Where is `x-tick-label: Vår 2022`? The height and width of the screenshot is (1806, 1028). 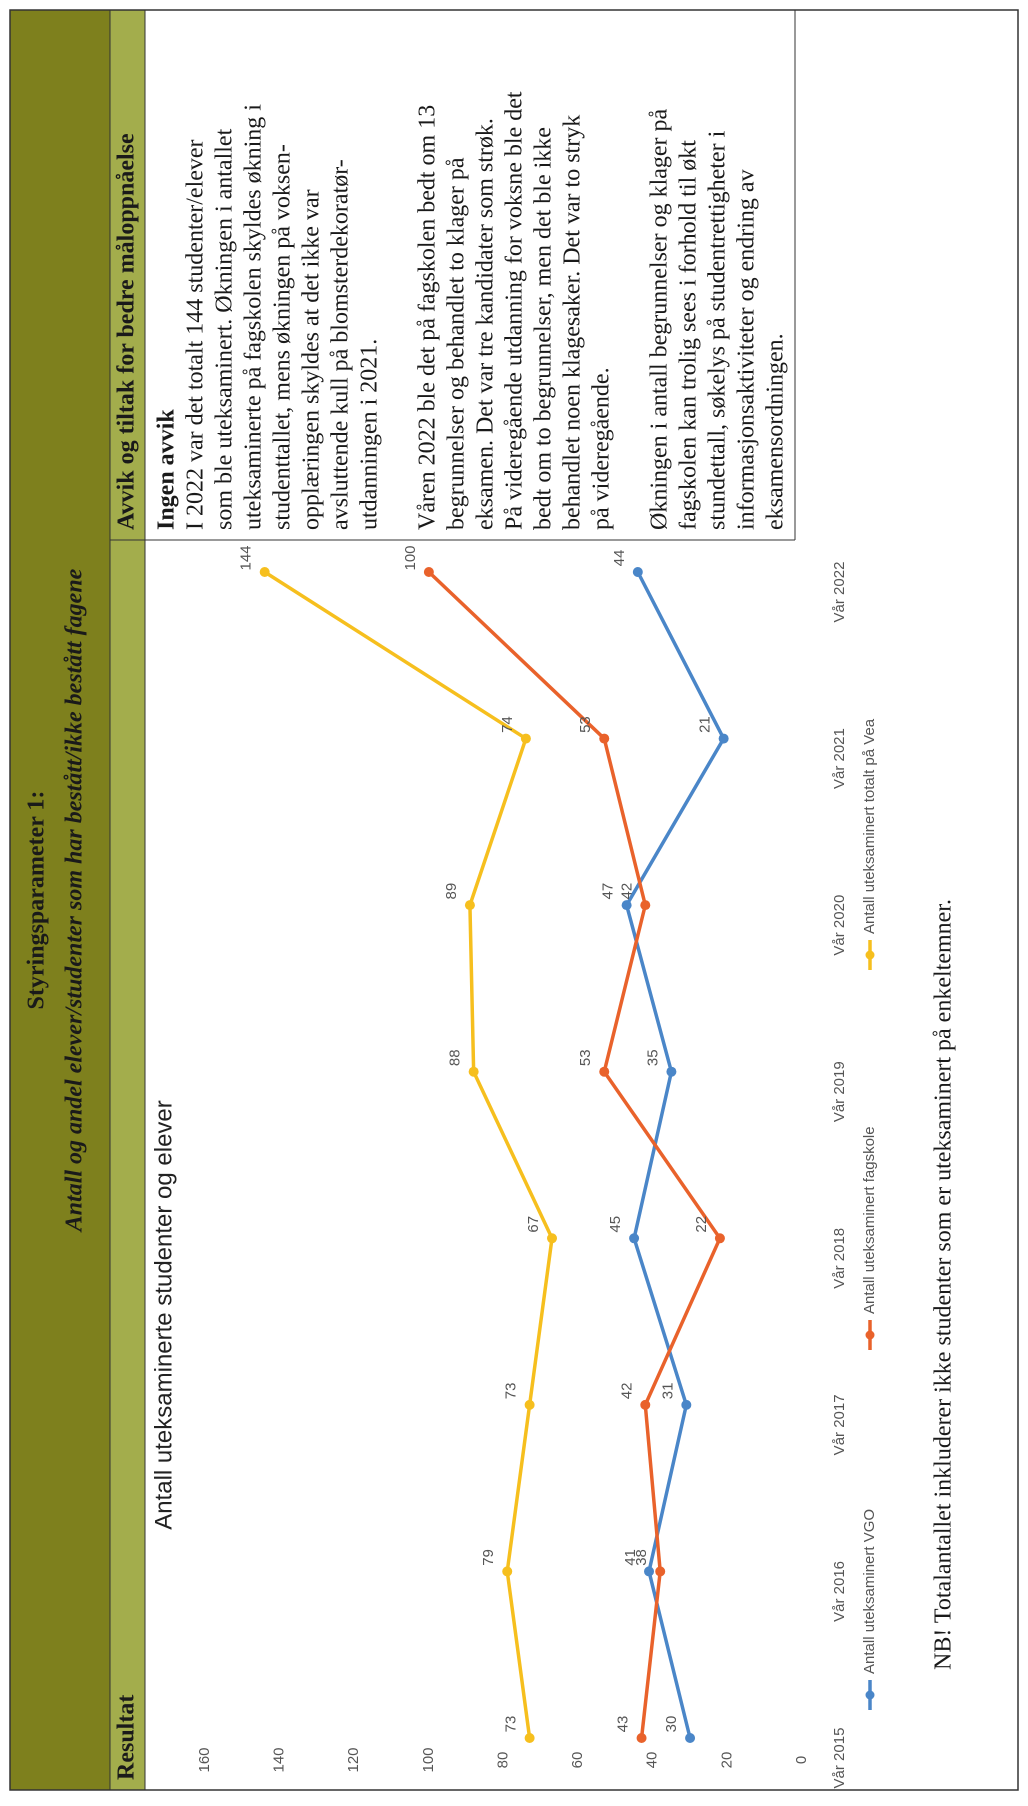
x-tick-label: Vår 2022 is located at coordinates (839, 592).